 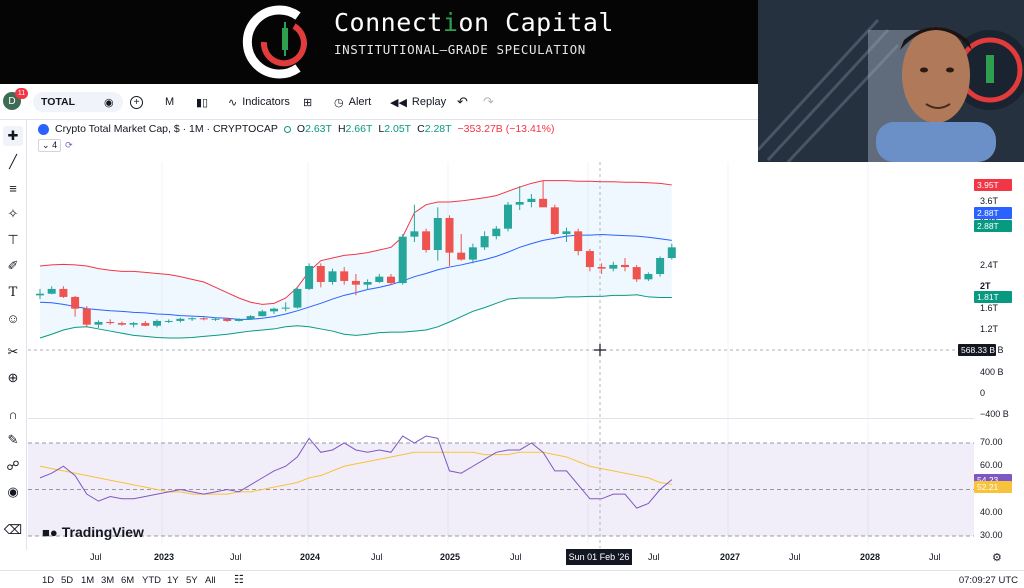 I want to click on compare-plus-button: +, so click(x=136, y=102).